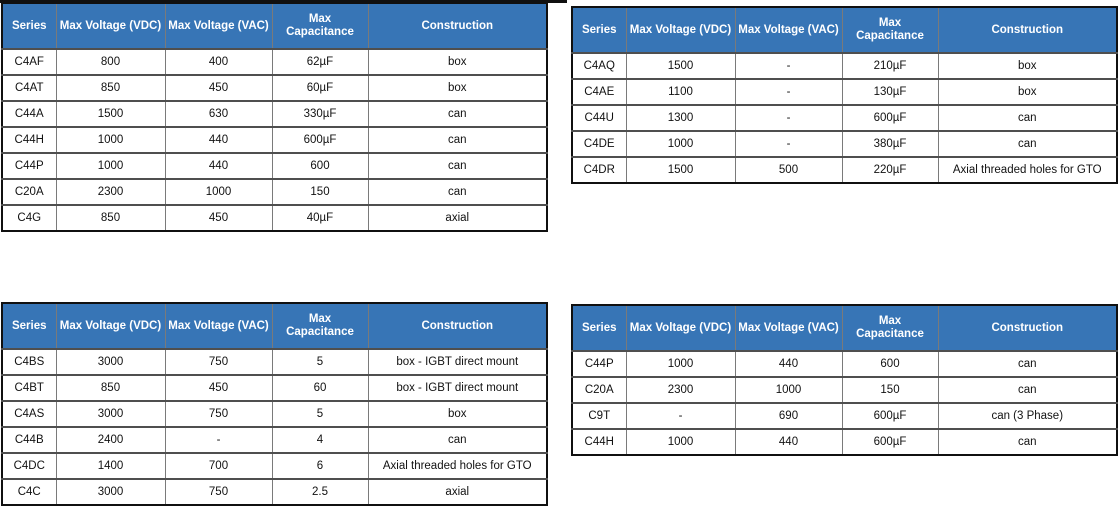 The image size is (1118, 521). What do you see at coordinates (274, 114) in the screenshot?
I see `table-row: C44A 1500 630 330µF can` at bounding box center [274, 114].